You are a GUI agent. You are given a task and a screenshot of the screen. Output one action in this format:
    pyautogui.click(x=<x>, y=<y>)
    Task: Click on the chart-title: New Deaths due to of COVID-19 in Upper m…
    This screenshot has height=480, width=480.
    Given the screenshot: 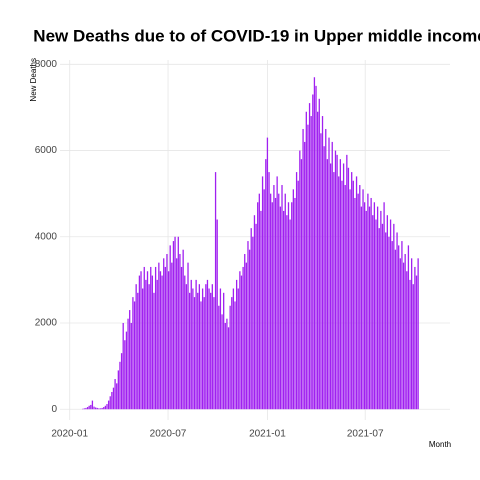 What is the action you would take?
    pyautogui.click(x=256, y=35)
    